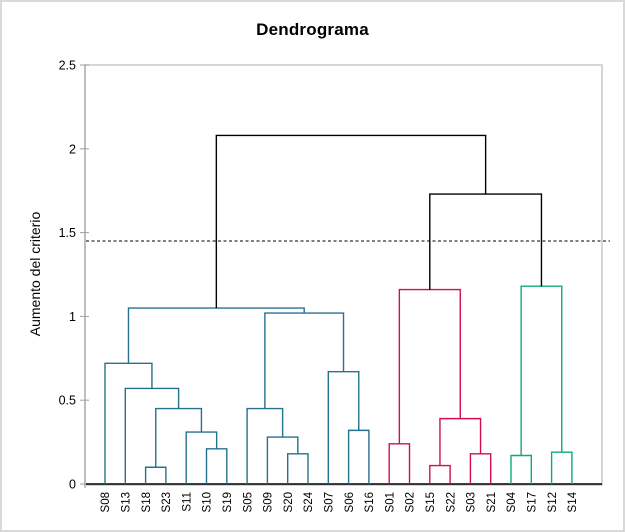  I want to click on y-tick-label: 1.5, so click(67, 233).